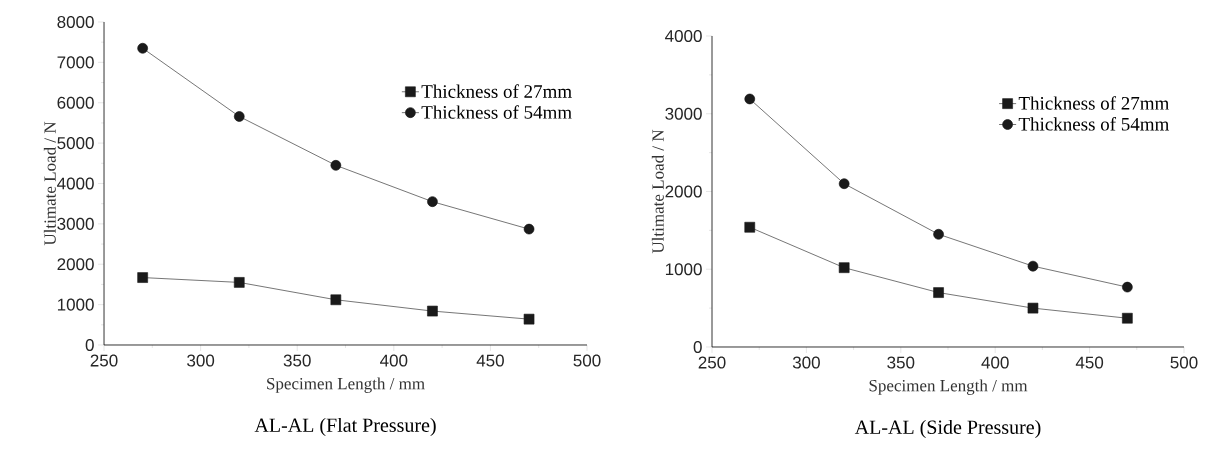 The height and width of the screenshot is (452, 1212). What do you see at coordinates (75, 62) in the screenshot?
I see `y-tick-label: 7000` at bounding box center [75, 62].